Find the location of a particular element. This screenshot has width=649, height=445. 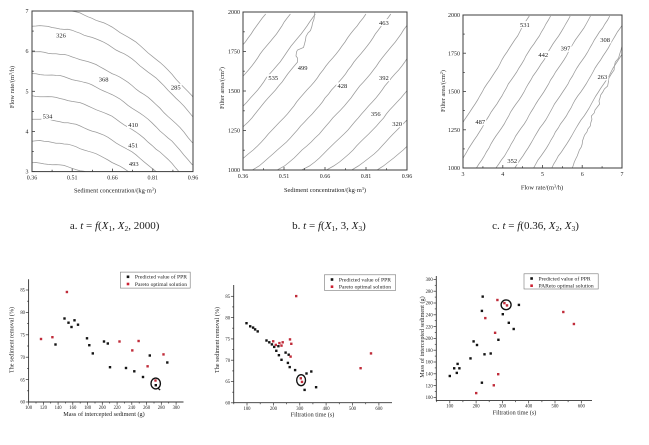

svg-text: 260 is located at coordinates (430, 304).